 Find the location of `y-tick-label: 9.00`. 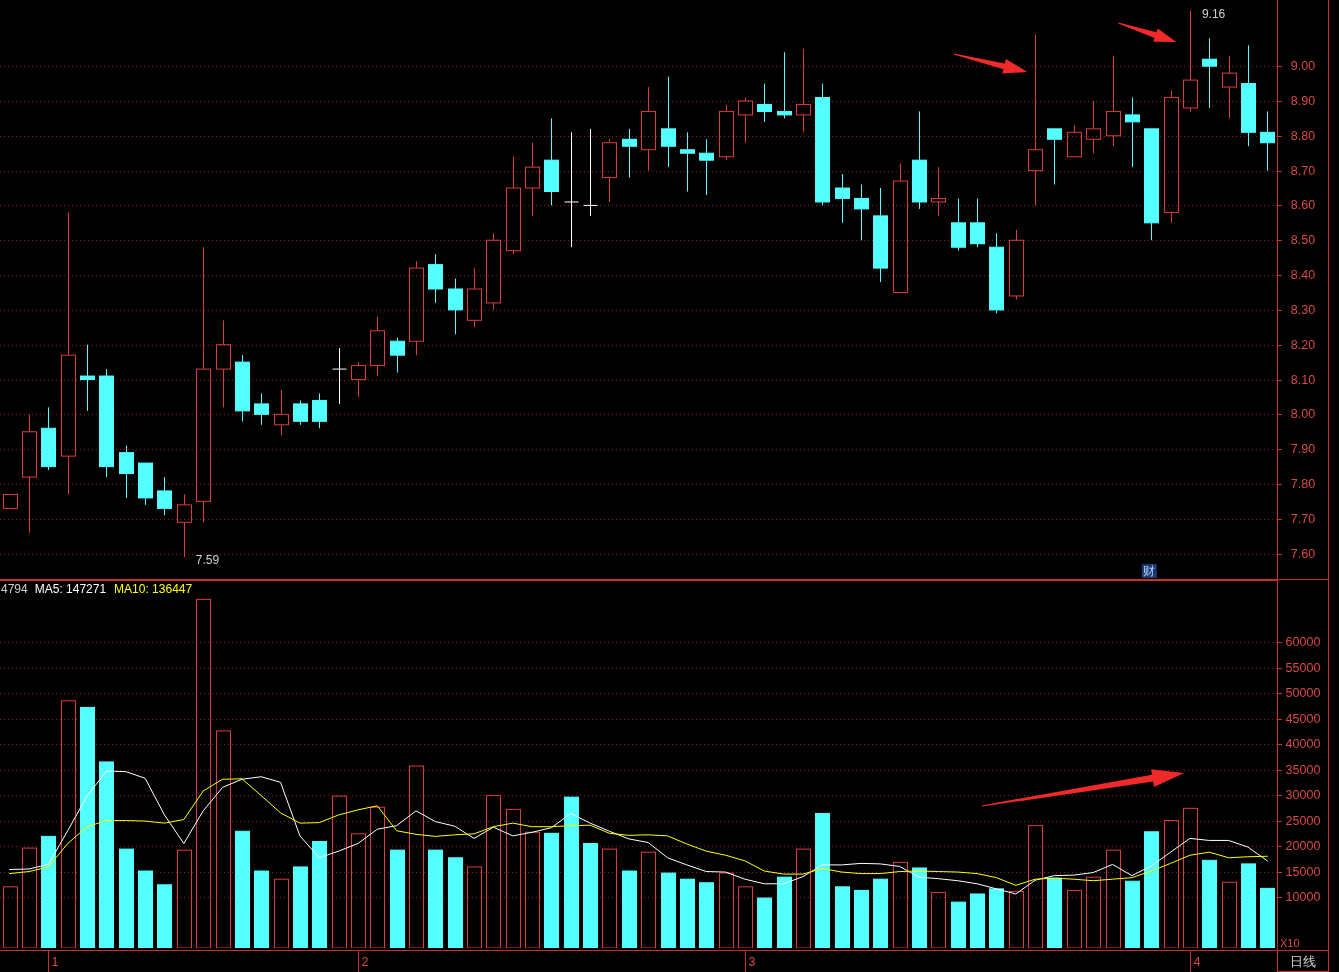

y-tick-label: 9.00 is located at coordinates (1303, 66).